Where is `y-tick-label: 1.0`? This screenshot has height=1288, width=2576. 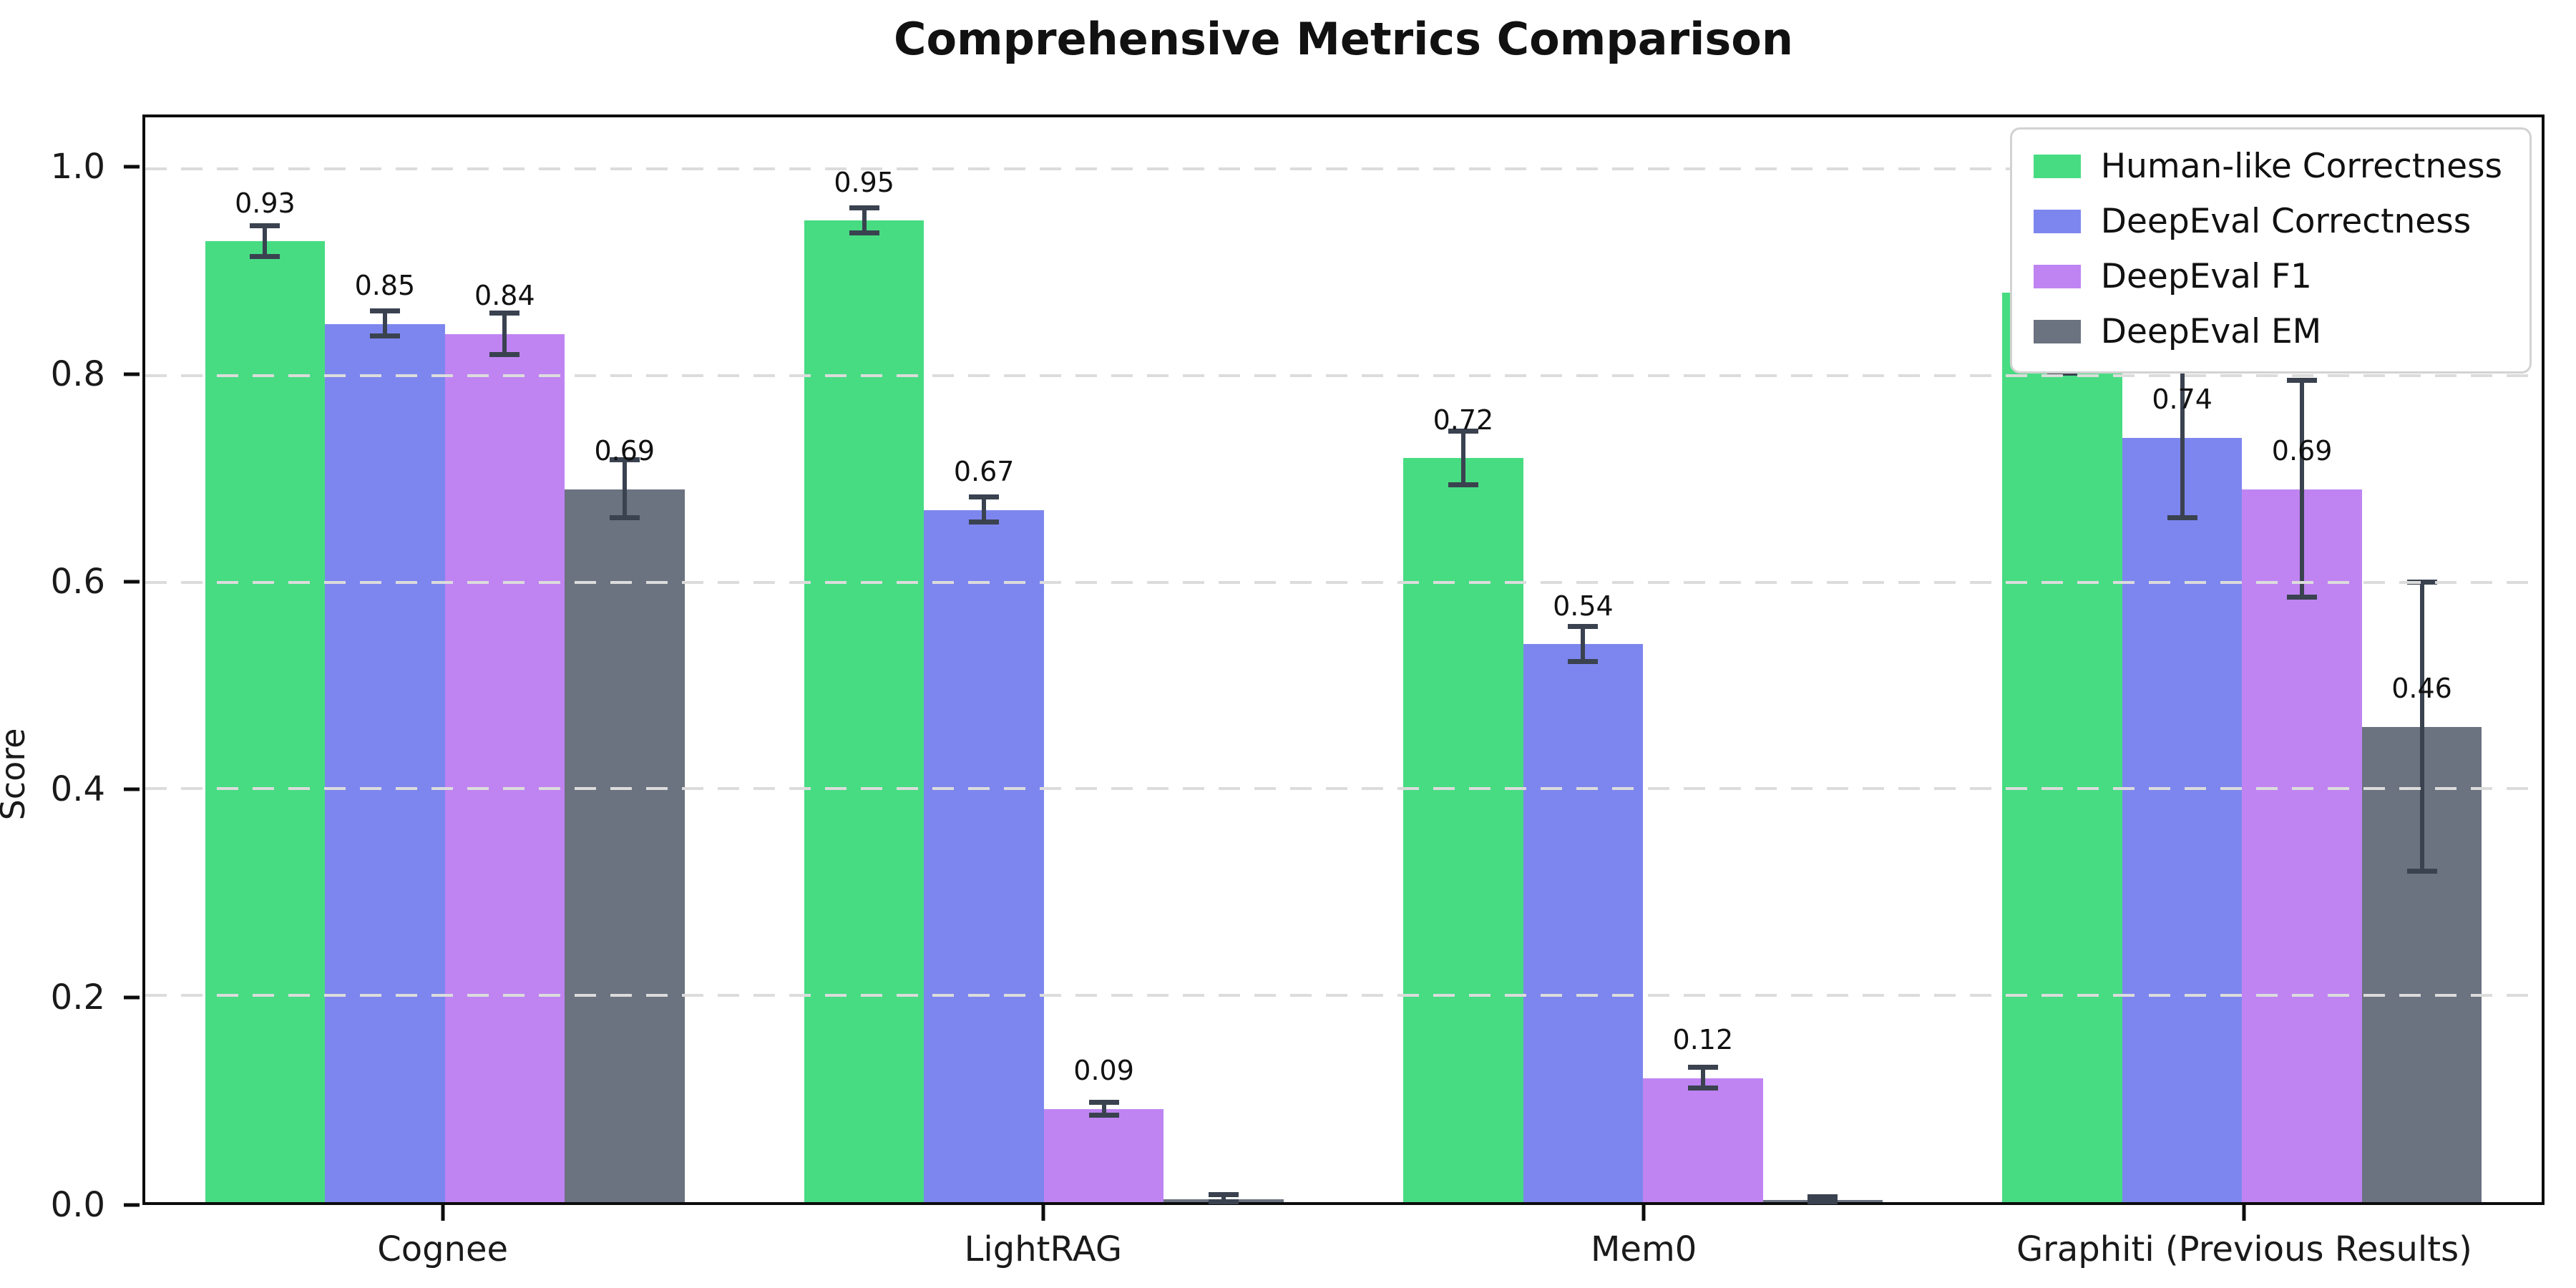 y-tick-label: 1.0 is located at coordinates (77, 166).